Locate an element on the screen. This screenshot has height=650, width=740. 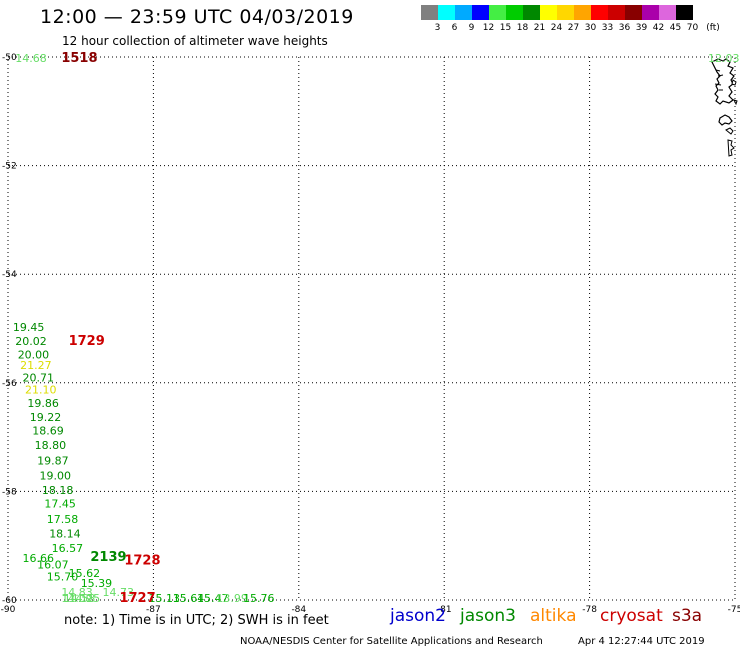
wave-height-value: 21.27 is located at coordinates (36, 365).